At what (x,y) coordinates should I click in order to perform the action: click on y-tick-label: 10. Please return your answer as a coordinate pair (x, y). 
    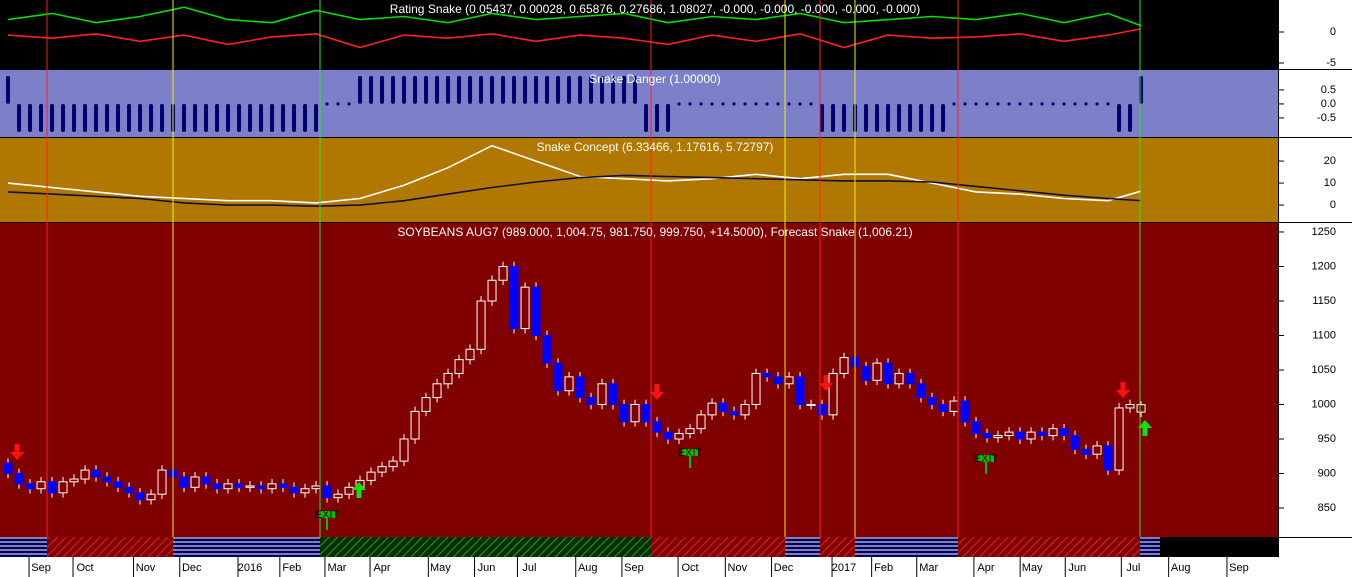
    Looking at the image, I should click on (1330, 183).